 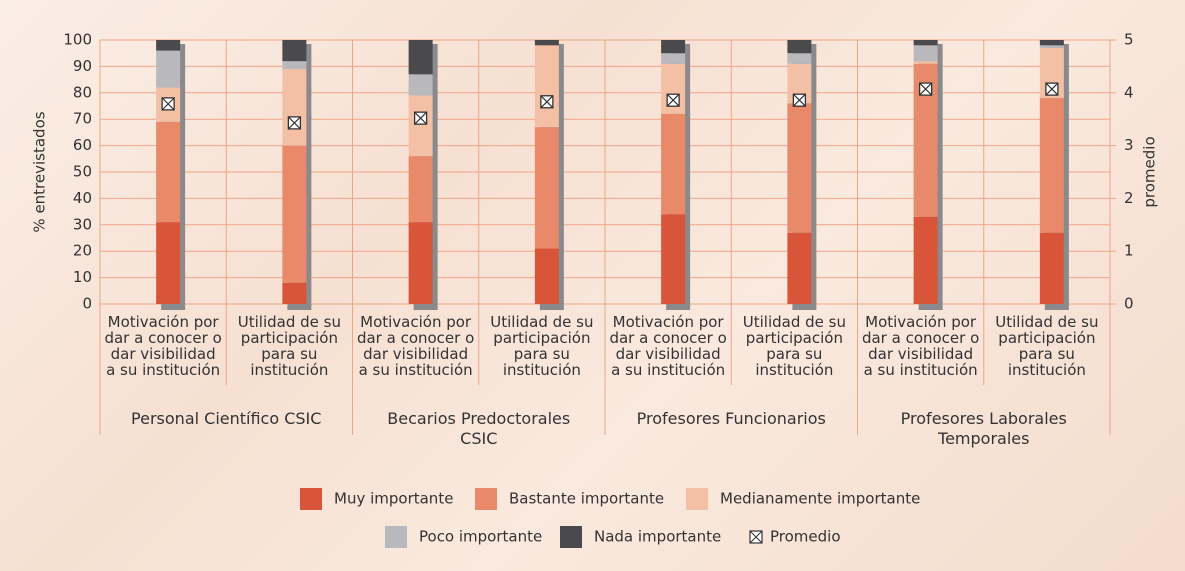 What do you see at coordinates (82, 66) in the screenshot?
I see `y-tick-label: 90` at bounding box center [82, 66].